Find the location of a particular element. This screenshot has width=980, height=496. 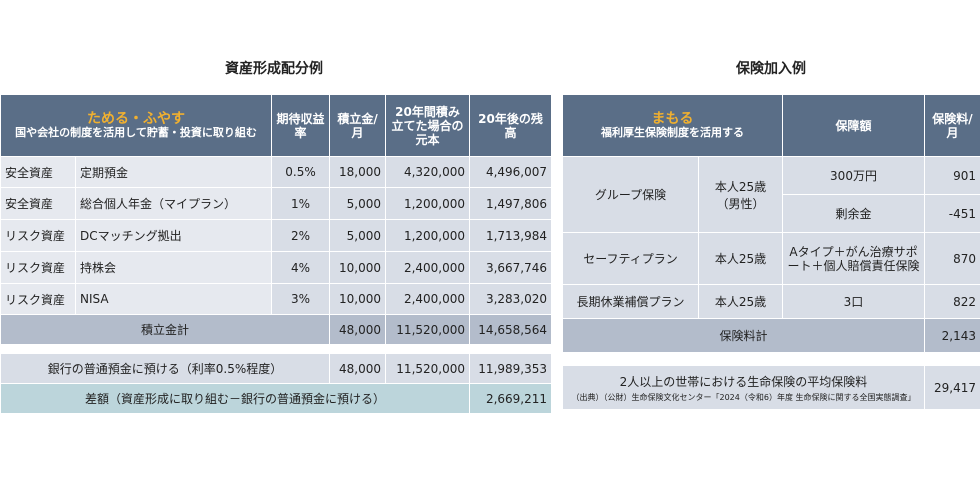

header-save-grow: ためる・ふやす 国や会社の制度を活用して貯蓄・投資に取り組む is located at coordinates (136, 125).